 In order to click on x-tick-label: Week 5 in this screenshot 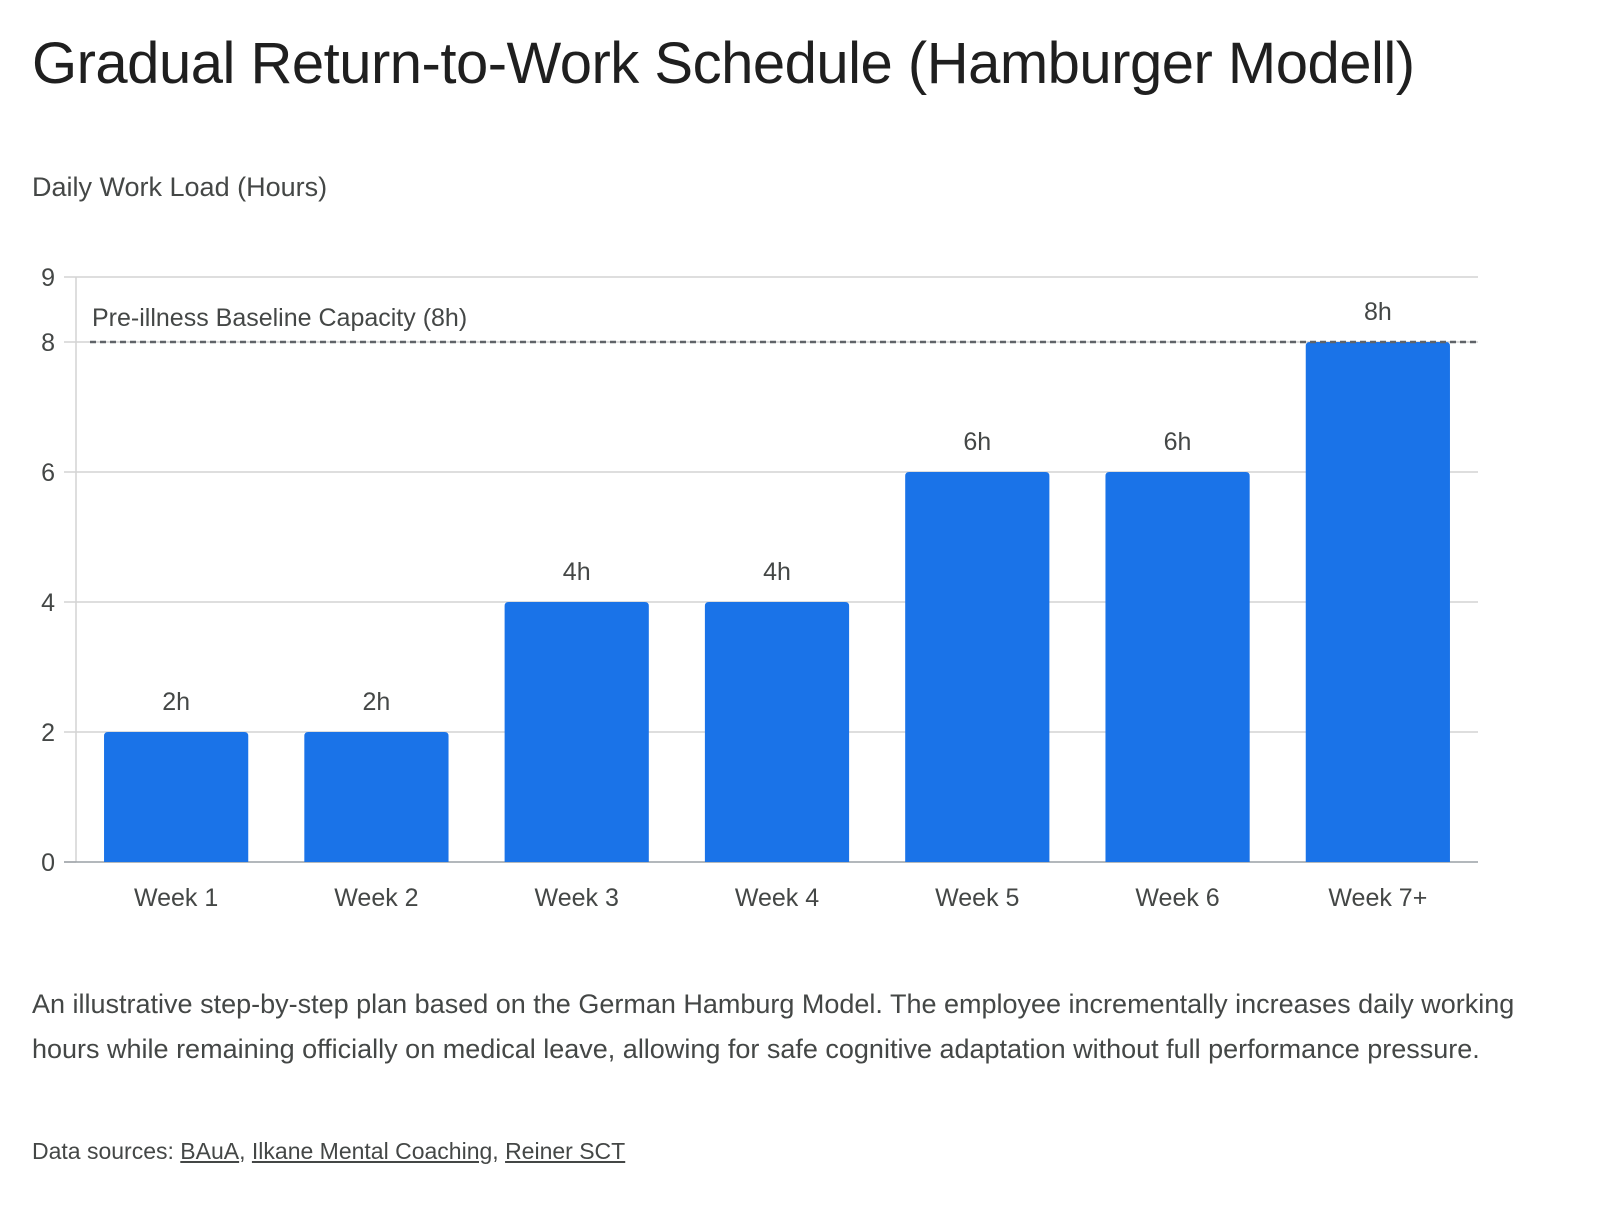, I will do `click(977, 898)`.